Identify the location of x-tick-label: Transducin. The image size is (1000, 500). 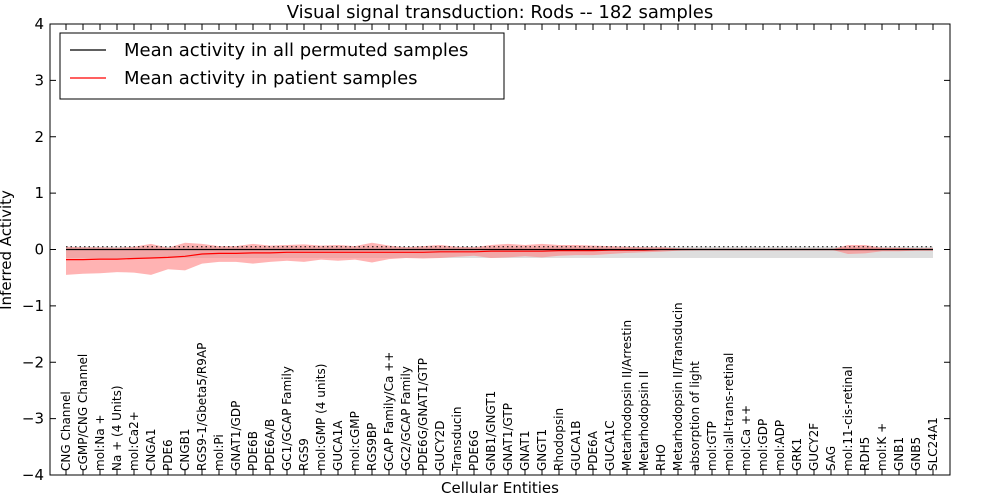
(457, 439).